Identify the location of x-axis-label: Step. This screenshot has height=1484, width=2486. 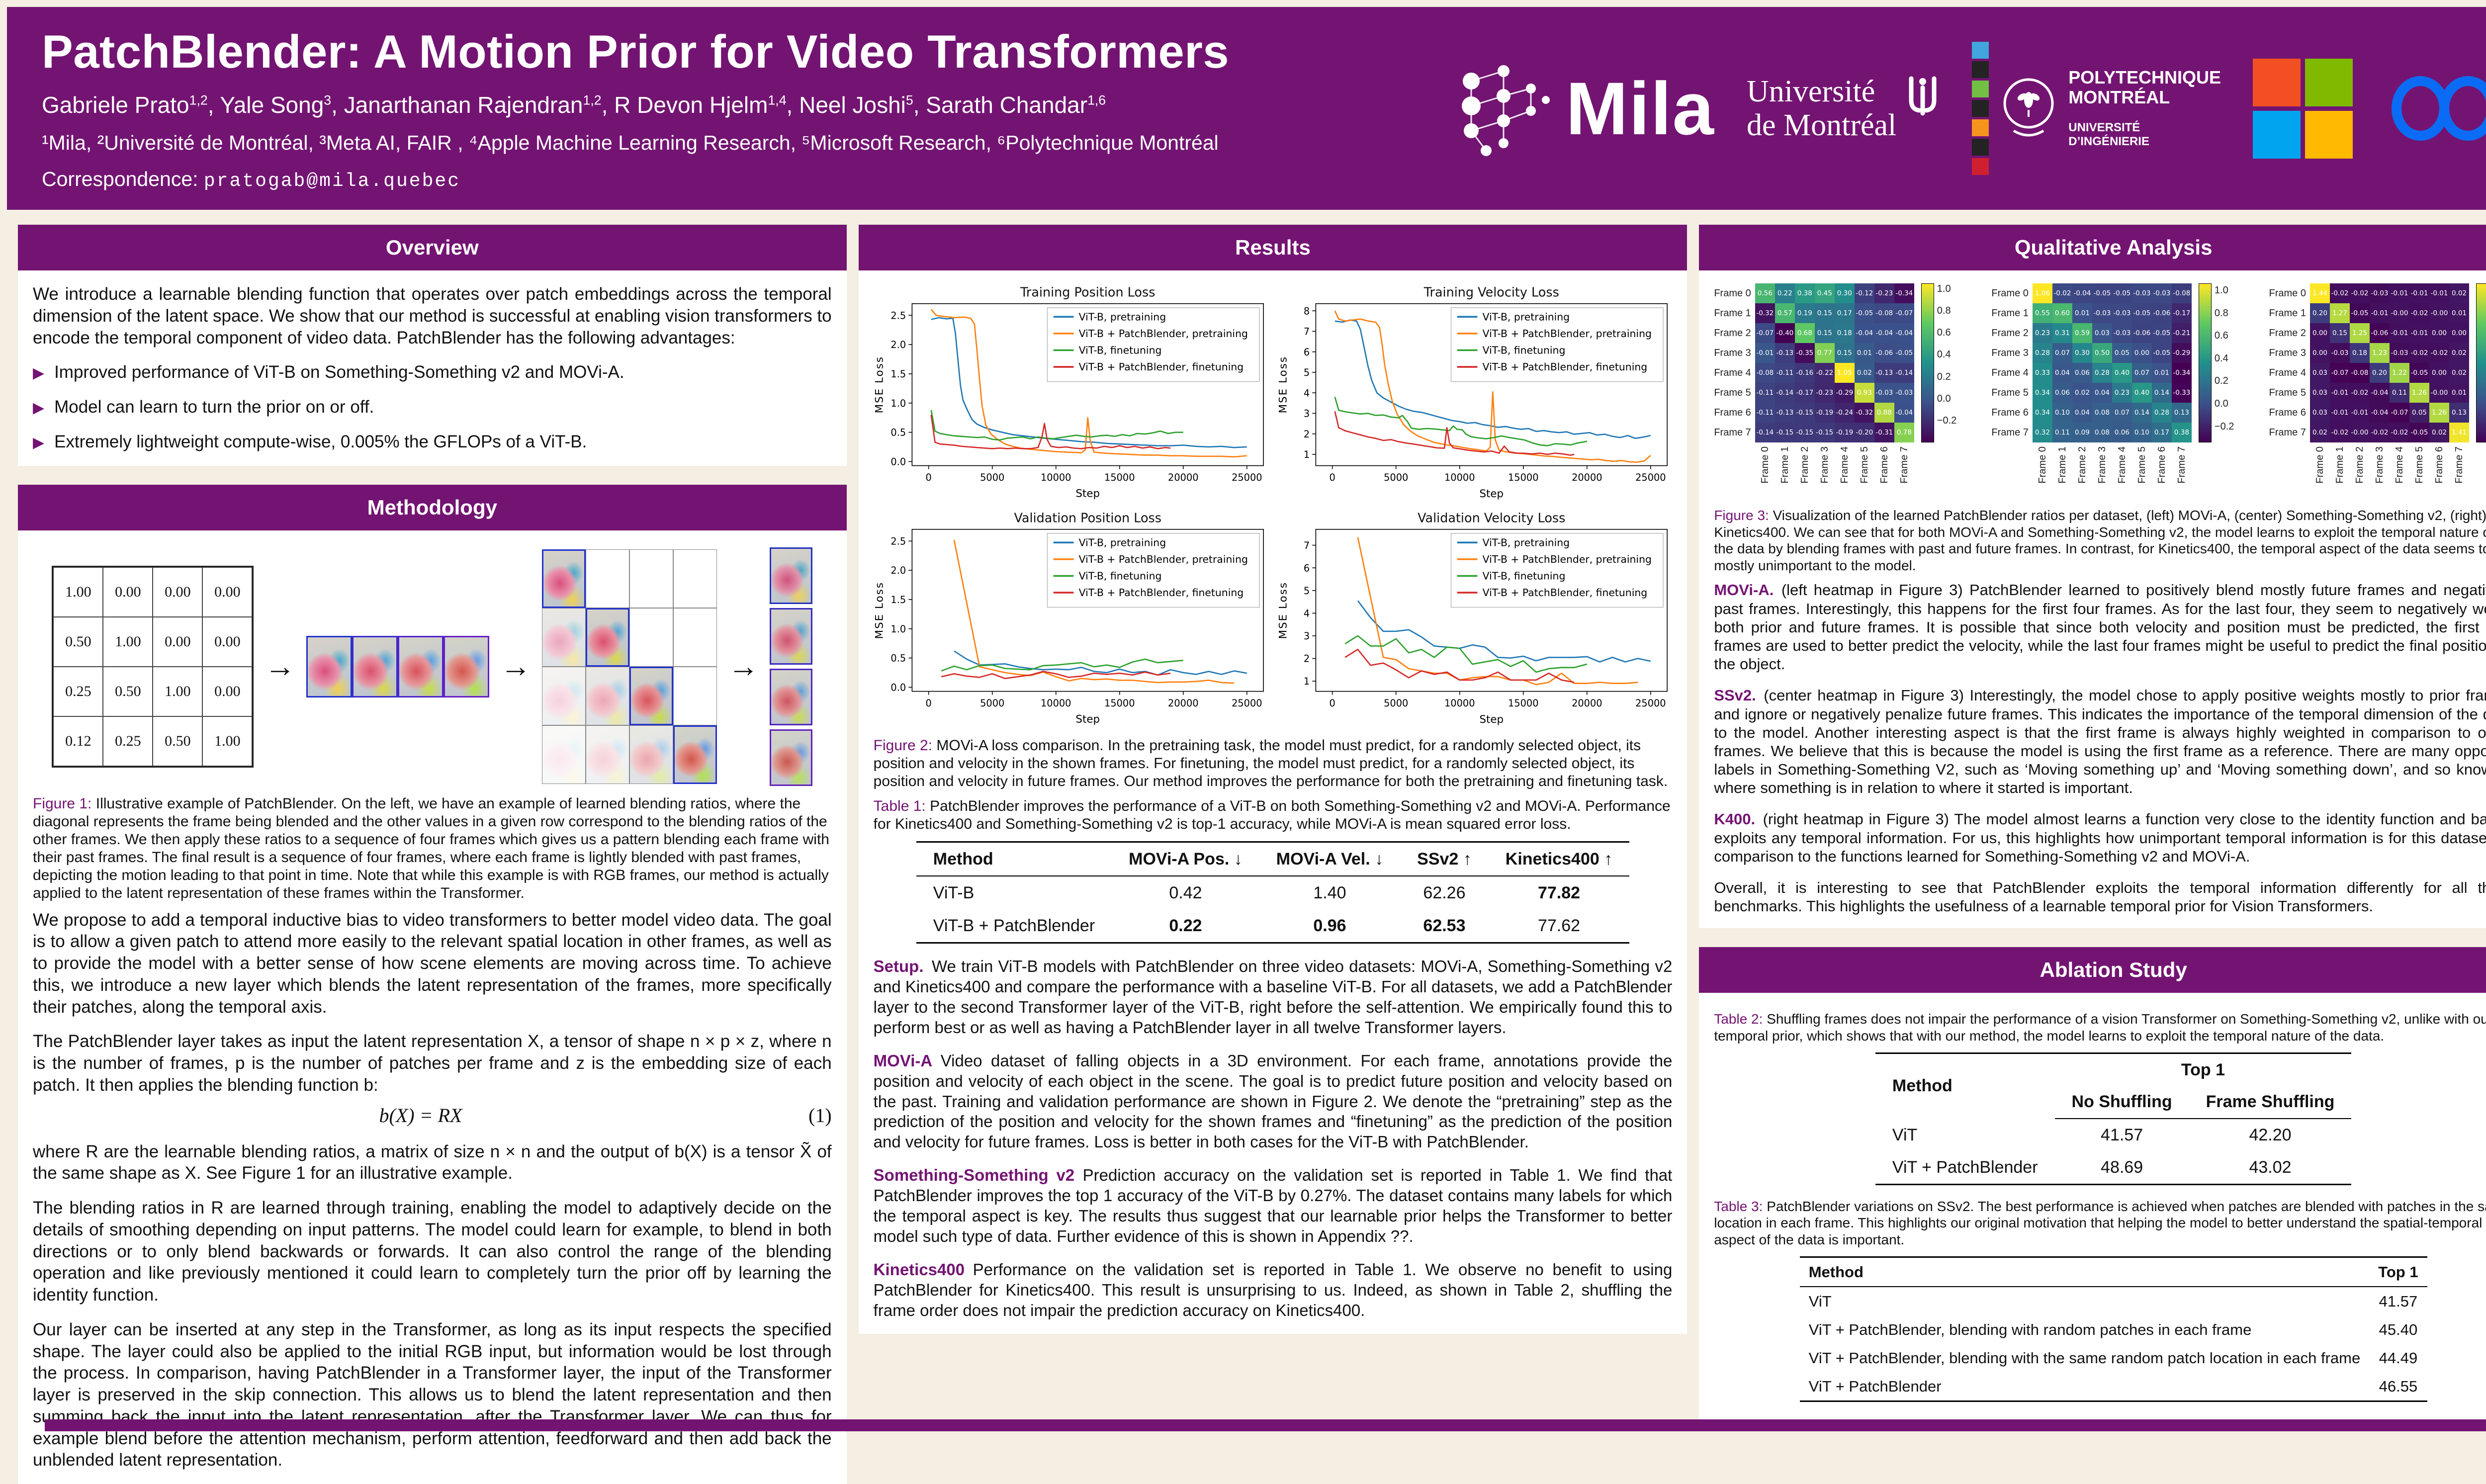
(1087, 494).